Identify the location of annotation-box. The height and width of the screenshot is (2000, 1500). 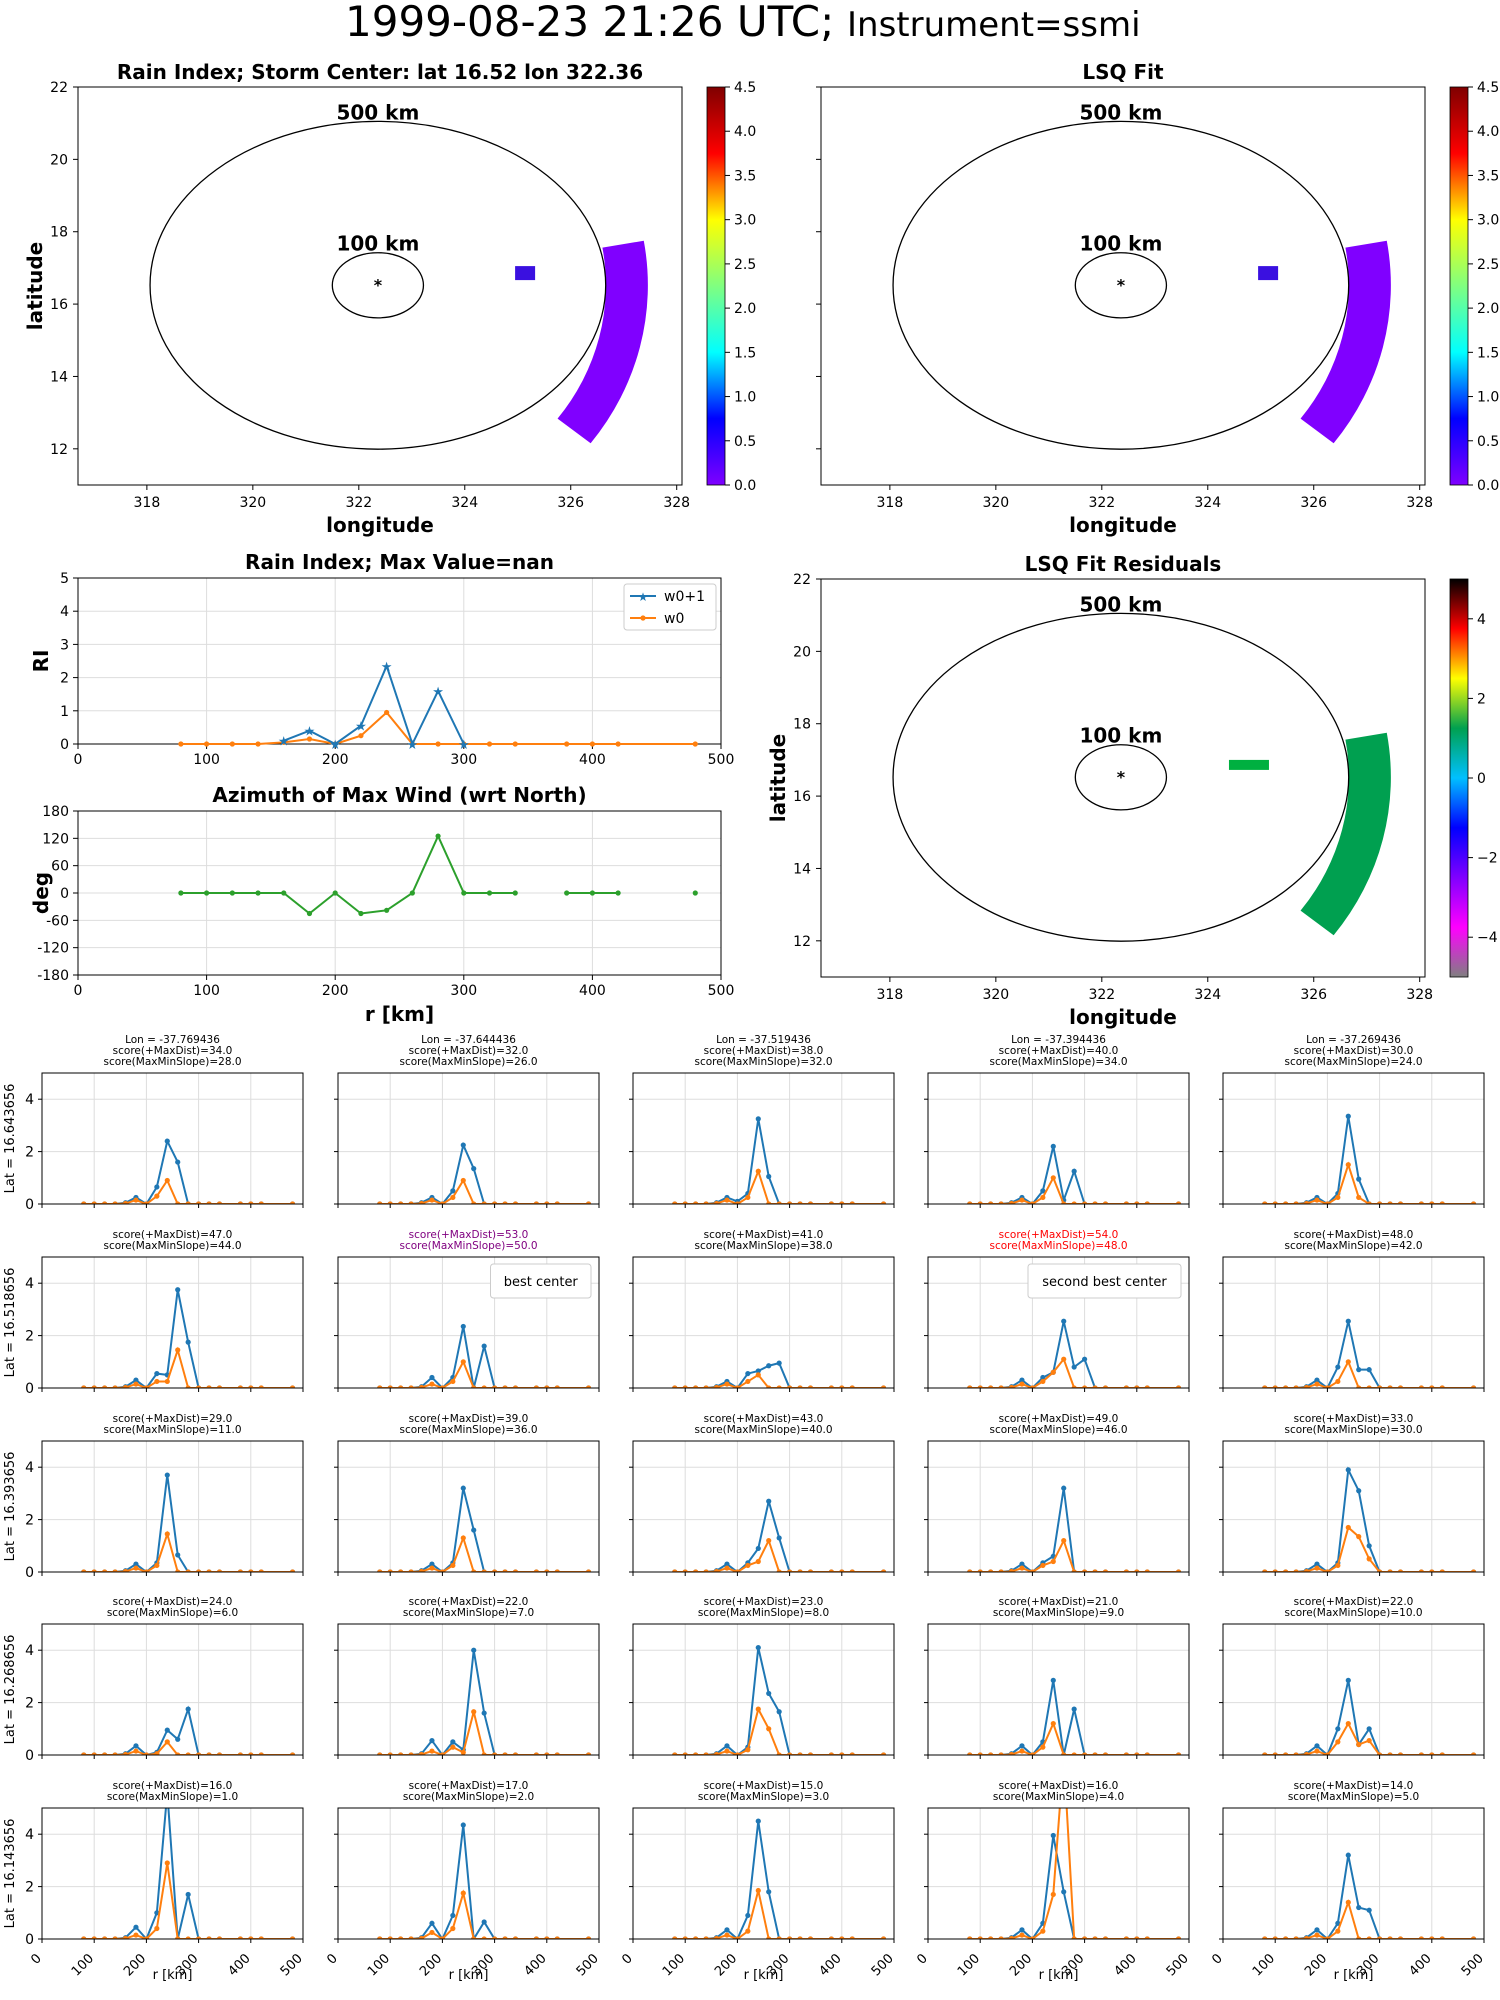
(1104, 1281).